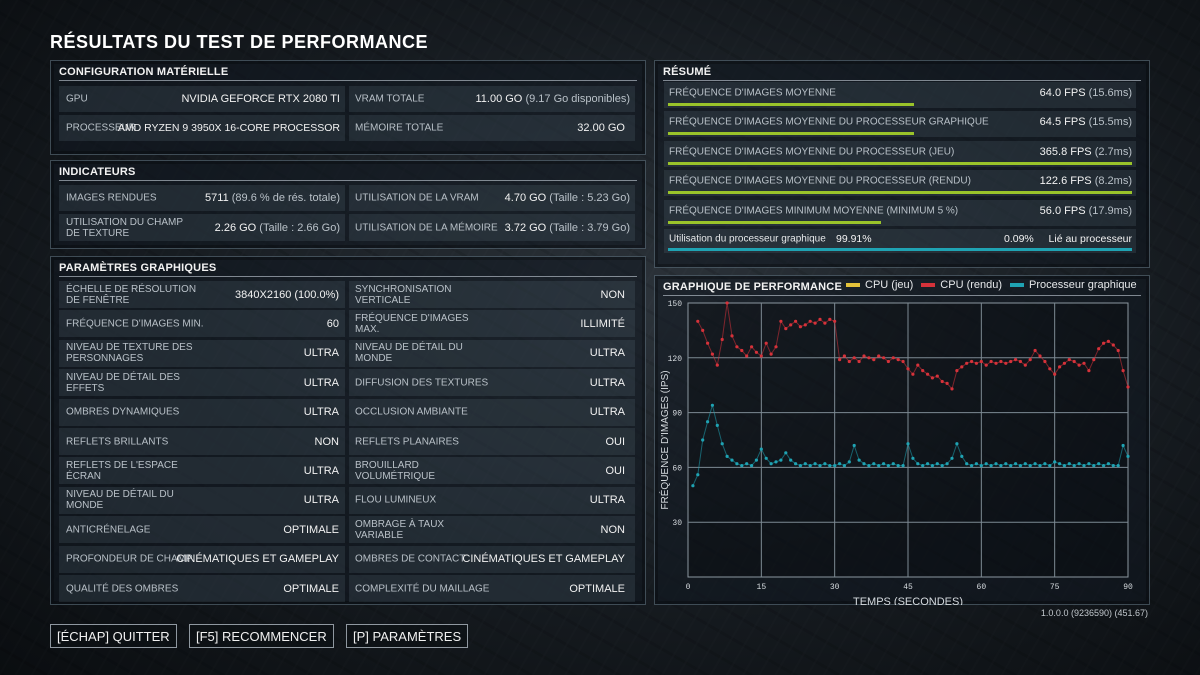 The image size is (1200, 675). Describe the element at coordinates (101, 128) in the screenshot. I see `cpu-label: PROCESSEUR` at that location.